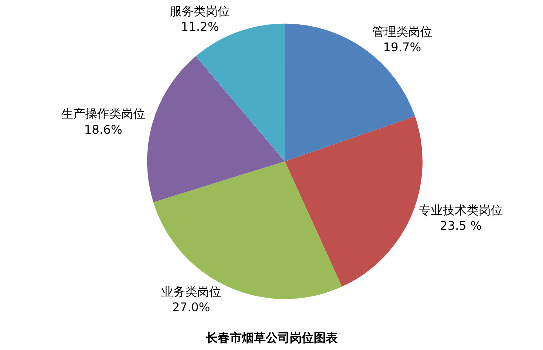 The image size is (543, 350). I want to click on data-label: 19.7%, so click(402, 47).